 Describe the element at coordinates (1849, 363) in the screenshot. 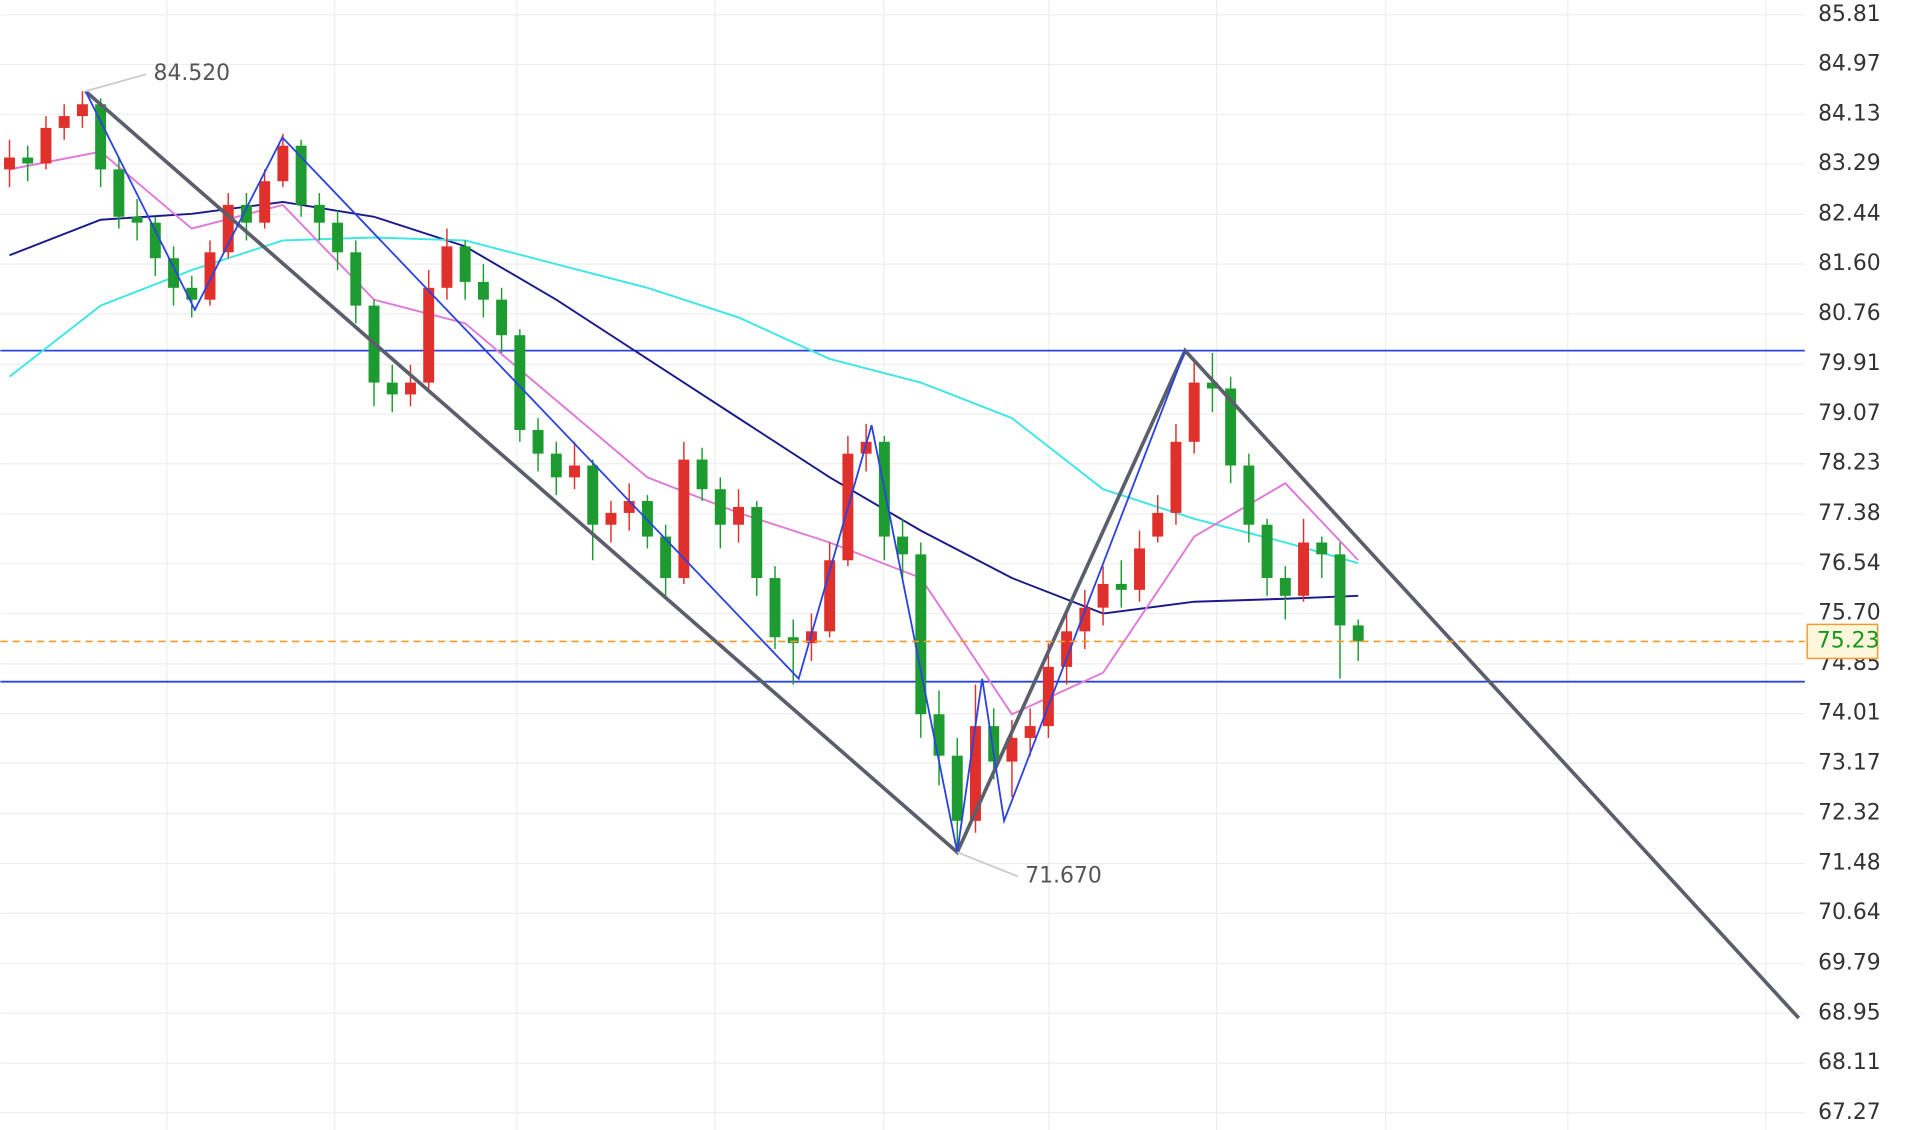

I see `y-tick-label: 79.91` at that location.